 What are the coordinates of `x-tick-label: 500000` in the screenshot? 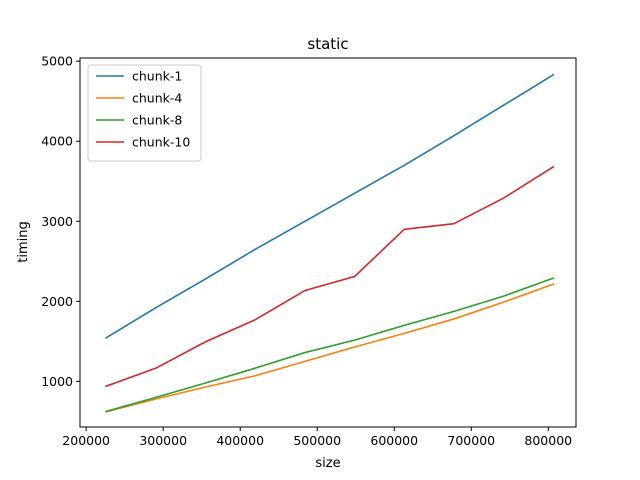 It's located at (317, 440).